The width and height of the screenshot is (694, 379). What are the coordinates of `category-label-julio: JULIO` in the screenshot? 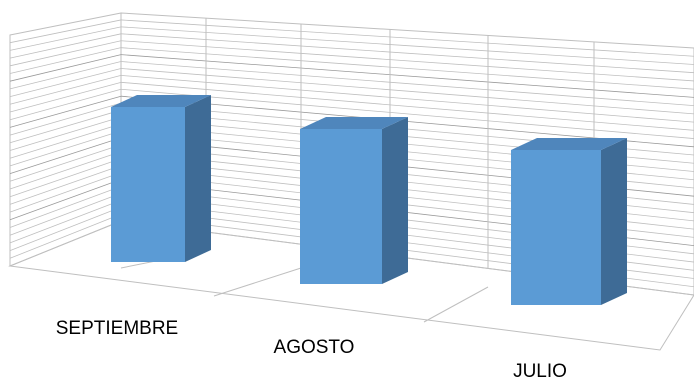 It's located at (540, 370).